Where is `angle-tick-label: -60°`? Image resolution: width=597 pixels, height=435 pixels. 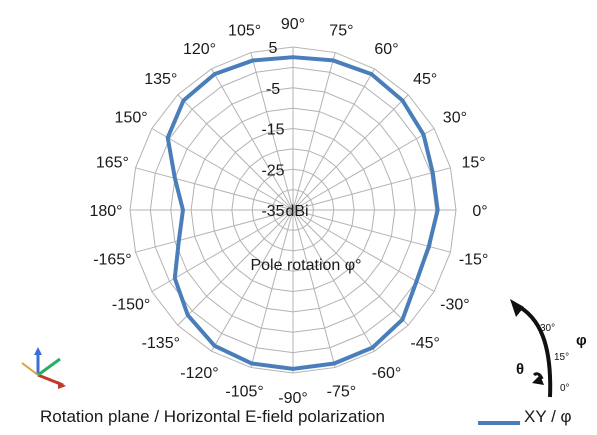 angle-tick-label: -60° is located at coordinates (387, 373).